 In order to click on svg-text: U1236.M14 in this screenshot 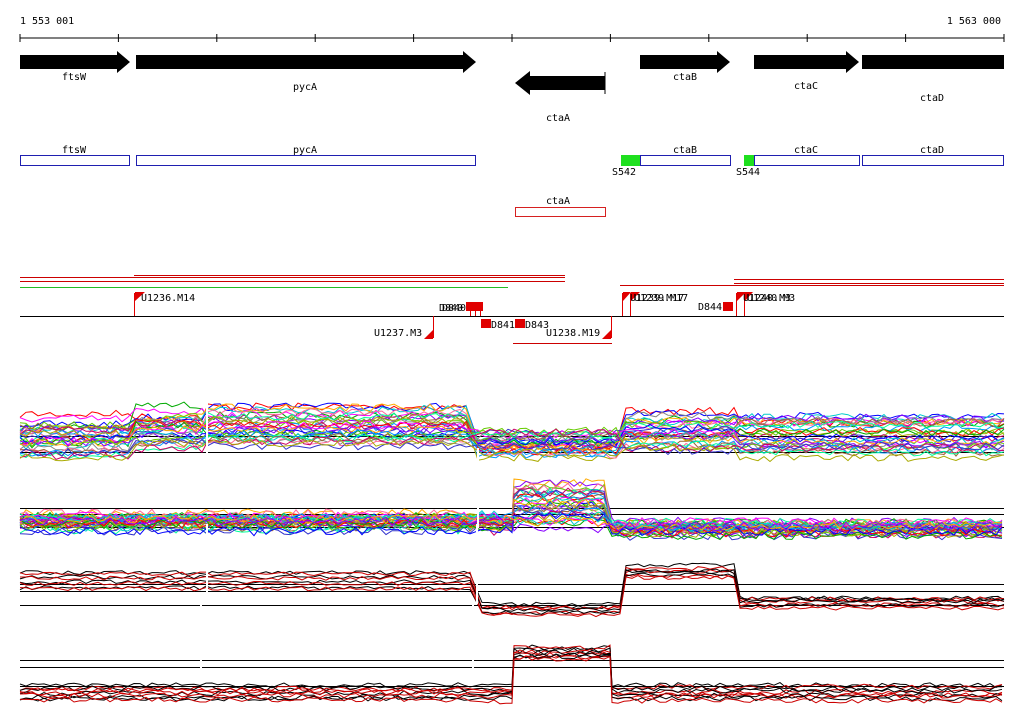, I will do `click(168, 298)`.